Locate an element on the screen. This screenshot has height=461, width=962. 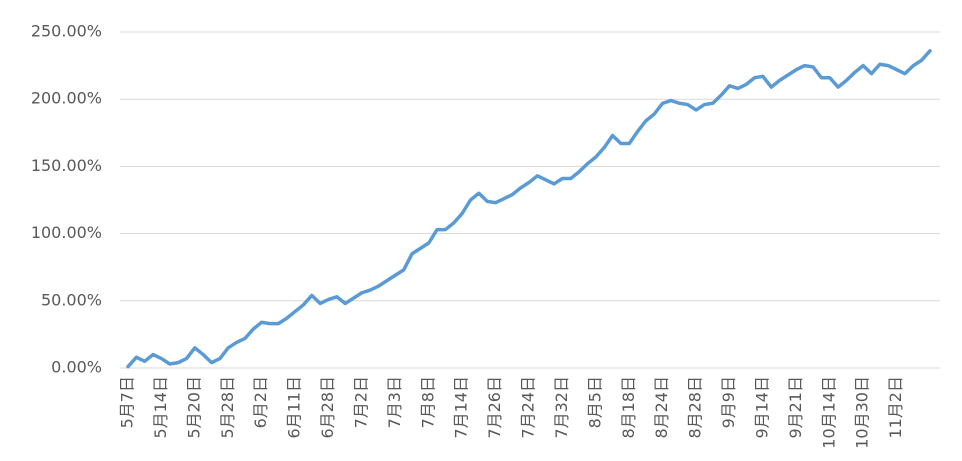
x-tick-label: 6月2日 is located at coordinates (260, 402).